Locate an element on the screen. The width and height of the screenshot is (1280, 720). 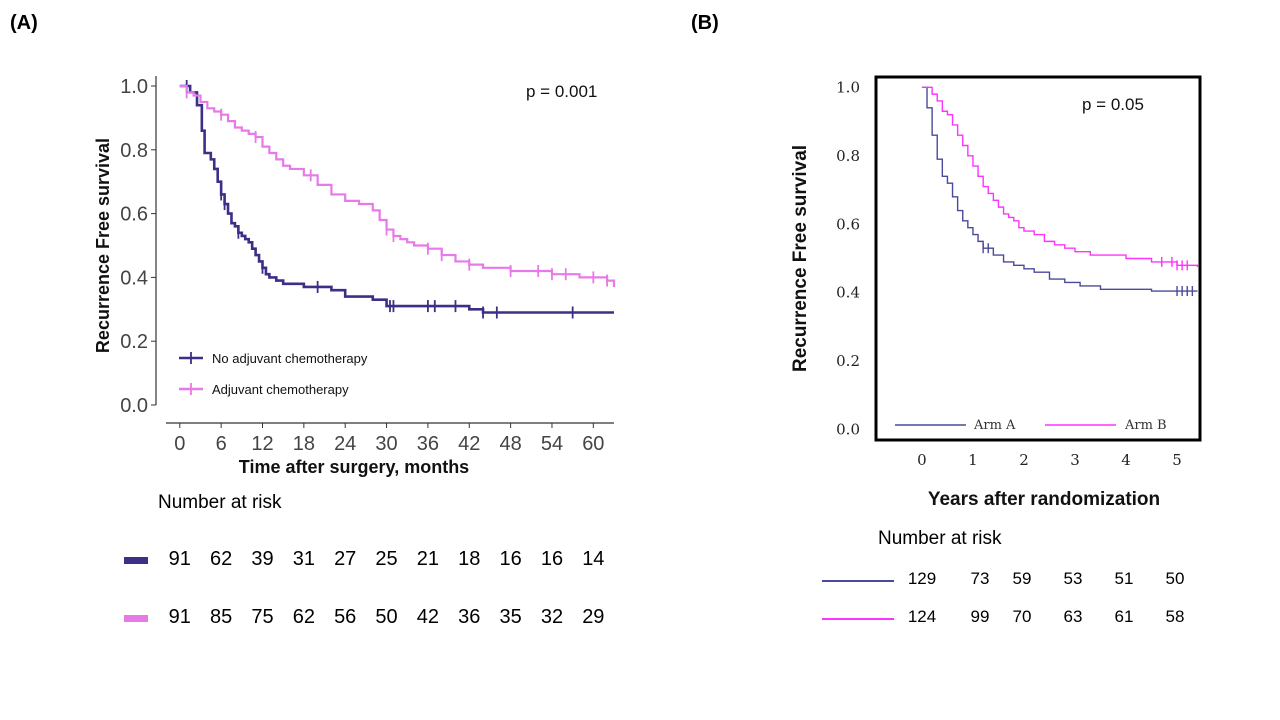
arm-a-swatch is located at coordinates (858, 581).